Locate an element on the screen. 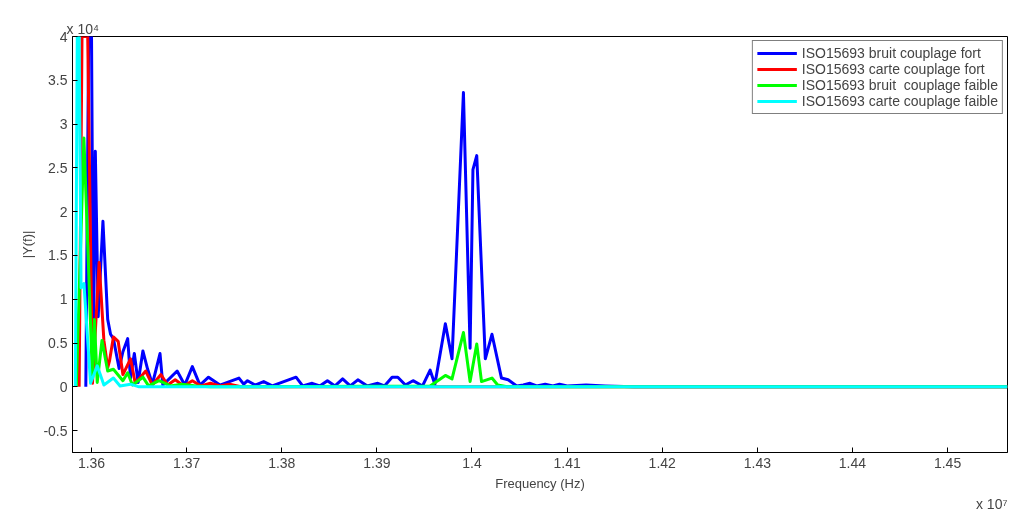 The width and height of the screenshot is (1011, 511). text: x 10⁴ is located at coordinates (82, 28).